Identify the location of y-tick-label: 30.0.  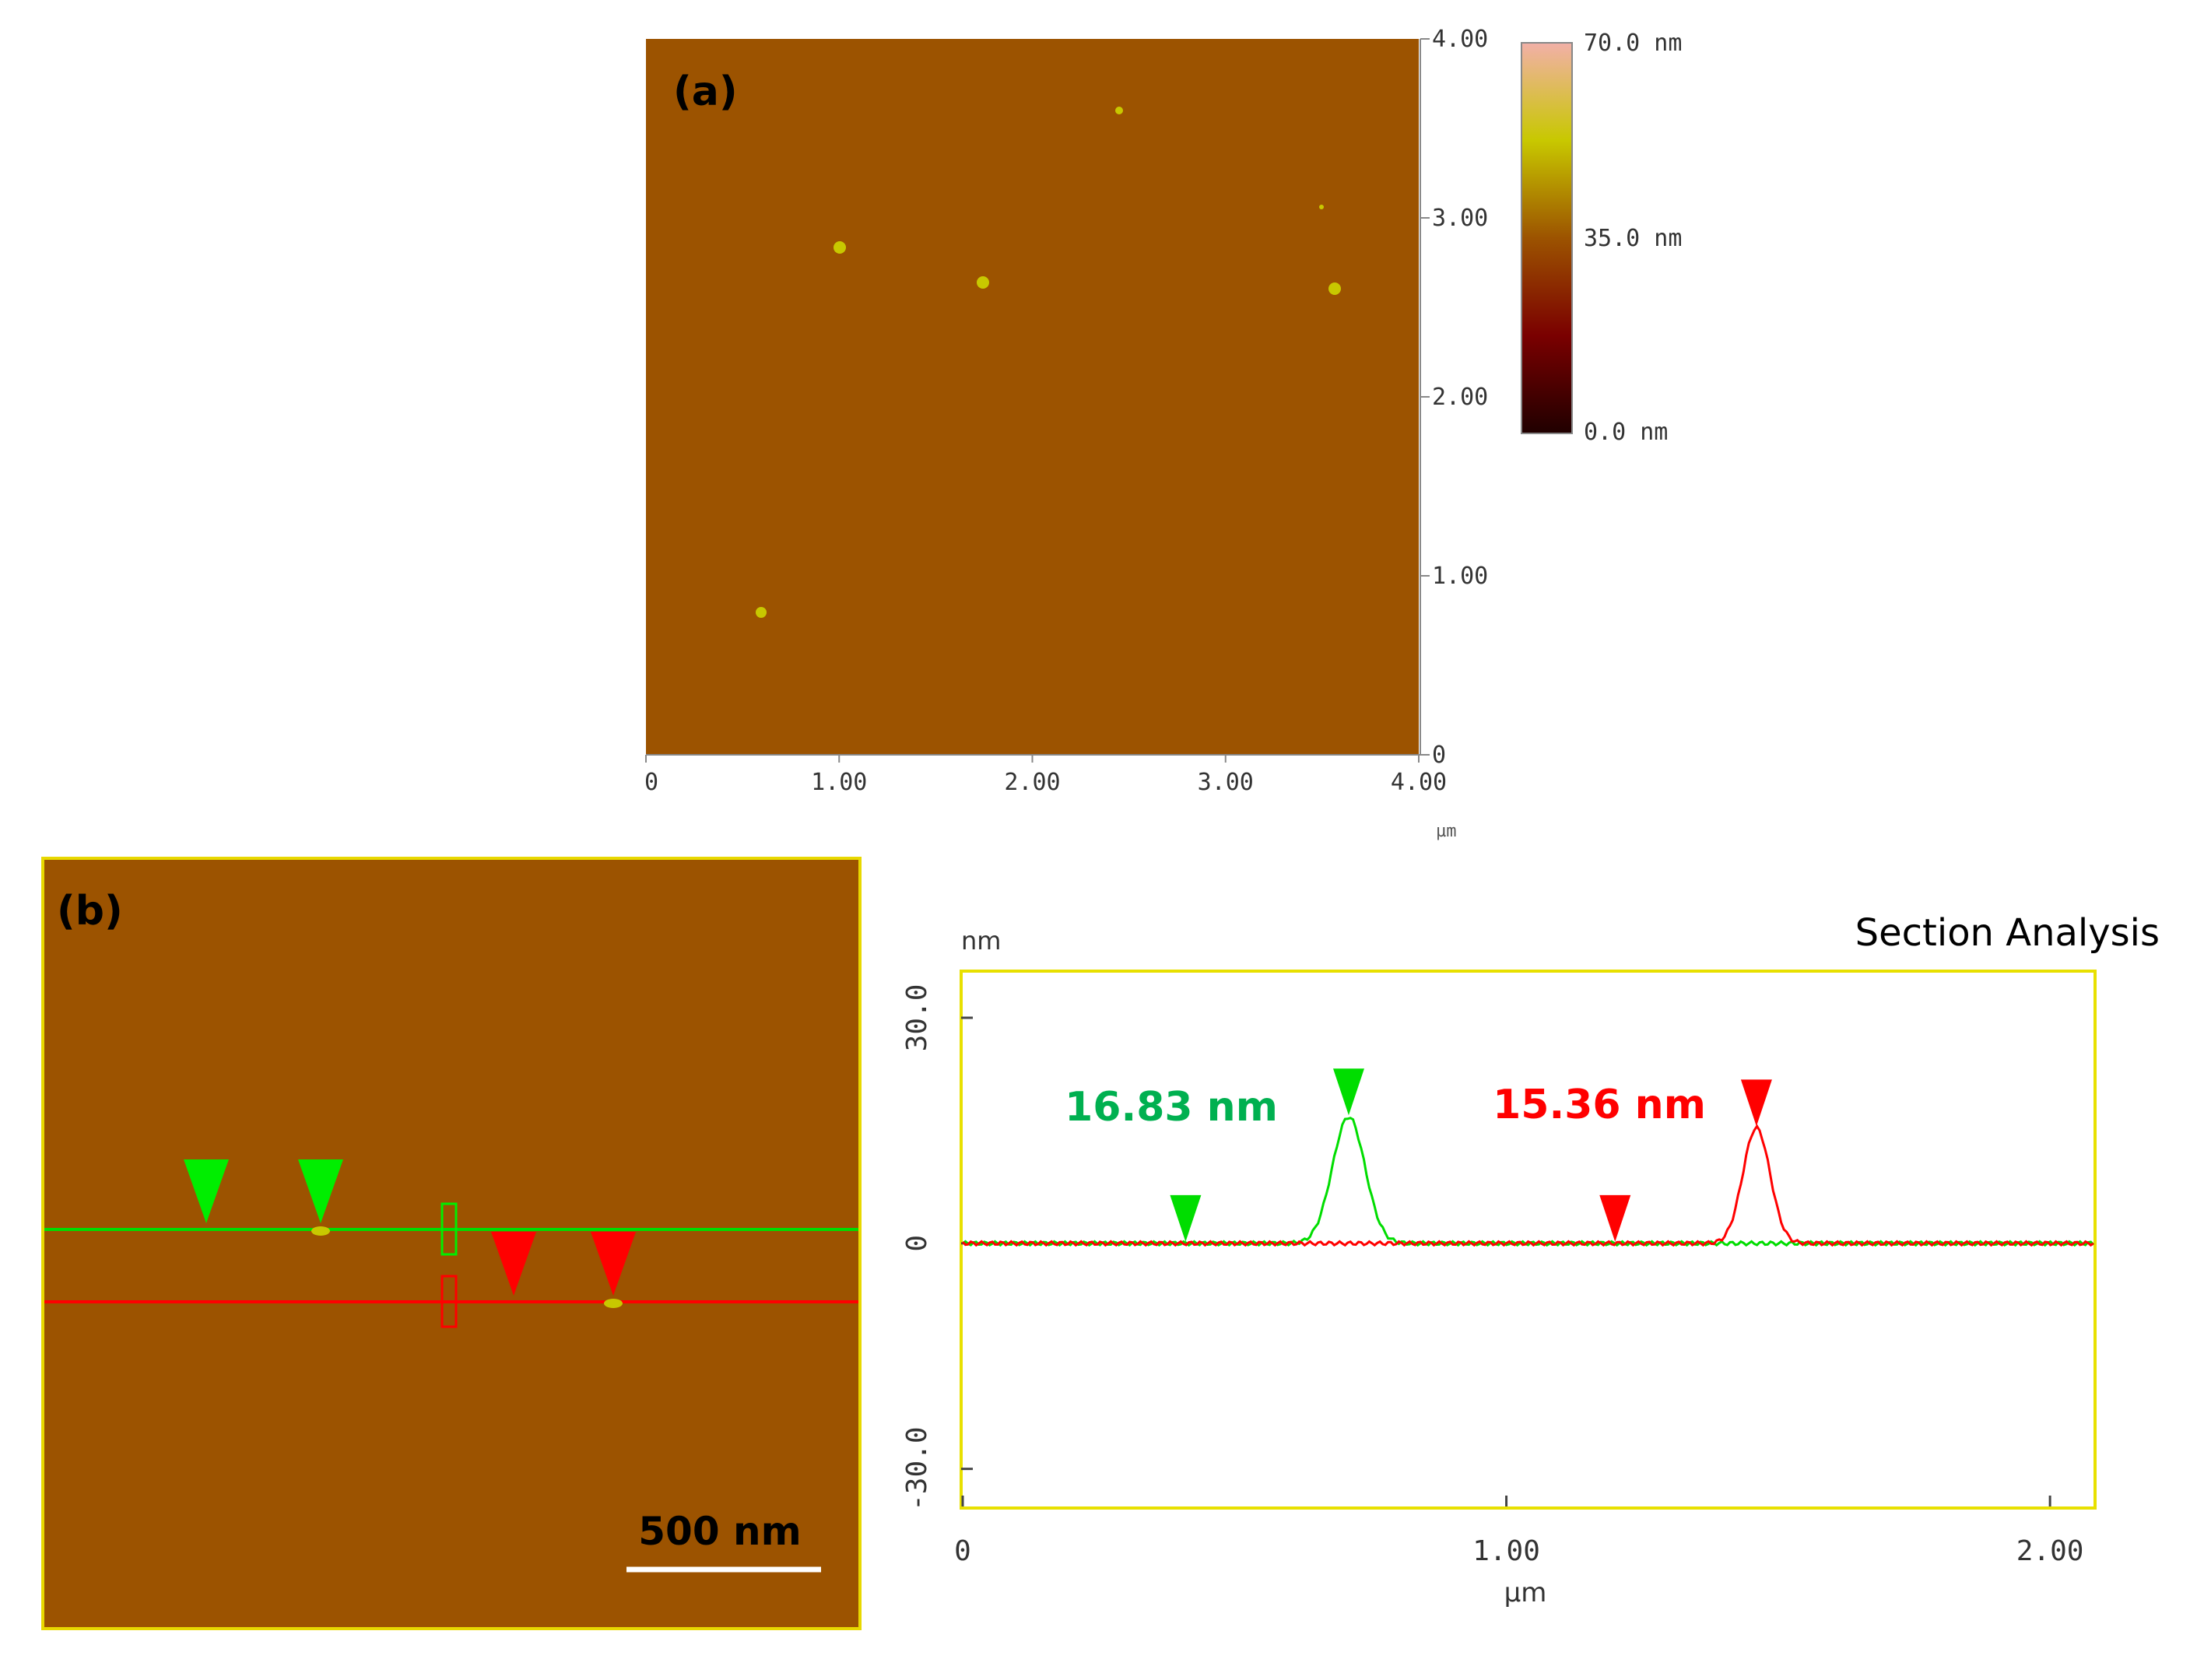
(917, 1018).